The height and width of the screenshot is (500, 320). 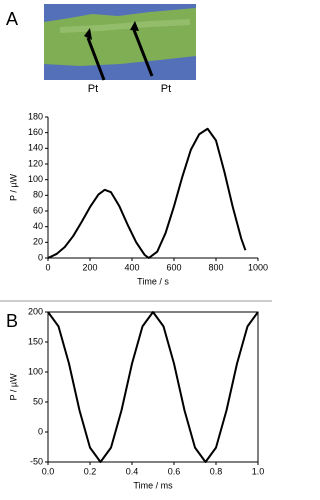 What do you see at coordinates (132, 471) in the screenshot?
I see `x-tick-label: 0.4` at bounding box center [132, 471].